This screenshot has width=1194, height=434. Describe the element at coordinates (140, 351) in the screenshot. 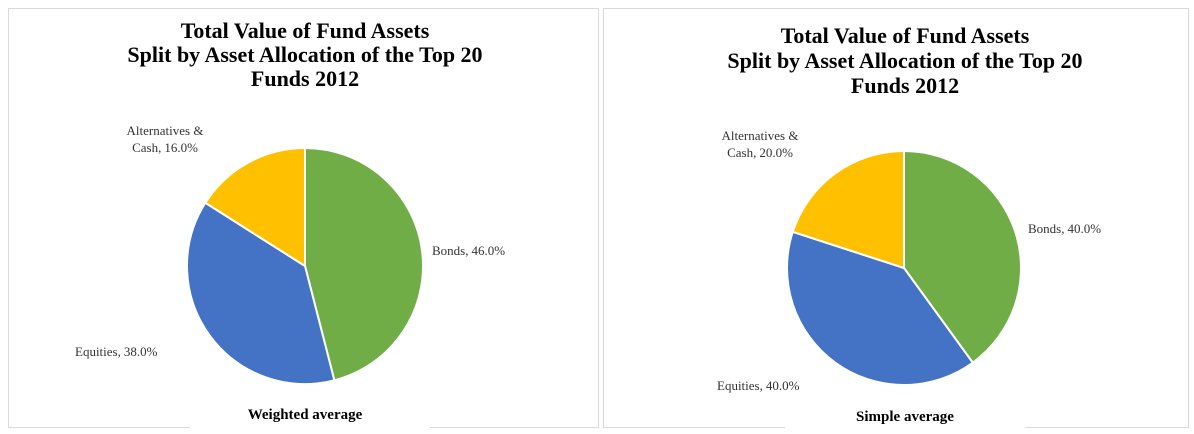

I see `label-value: 38.0%` at that location.